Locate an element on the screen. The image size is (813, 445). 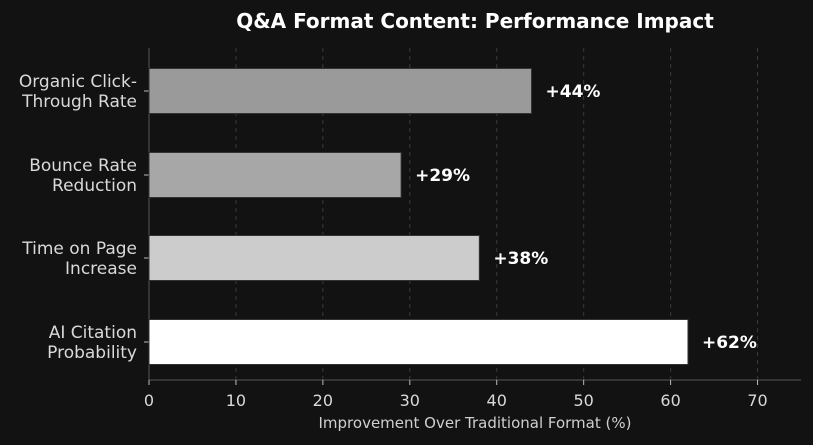
category-label-1-line-0: Bounce Rate is located at coordinates (83, 166).